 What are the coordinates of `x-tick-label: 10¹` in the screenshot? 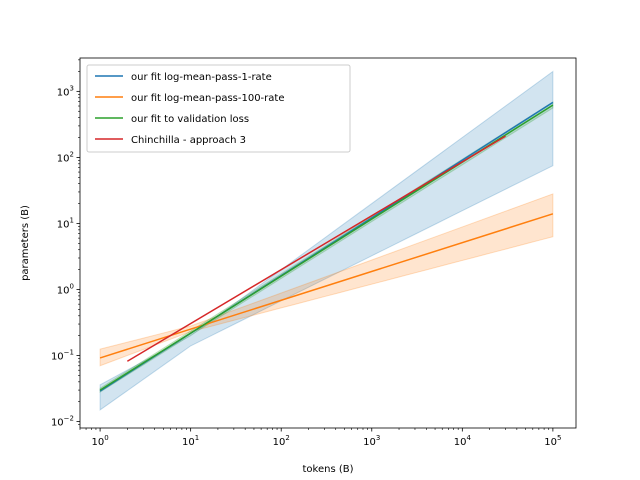 It's located at (190, 441).